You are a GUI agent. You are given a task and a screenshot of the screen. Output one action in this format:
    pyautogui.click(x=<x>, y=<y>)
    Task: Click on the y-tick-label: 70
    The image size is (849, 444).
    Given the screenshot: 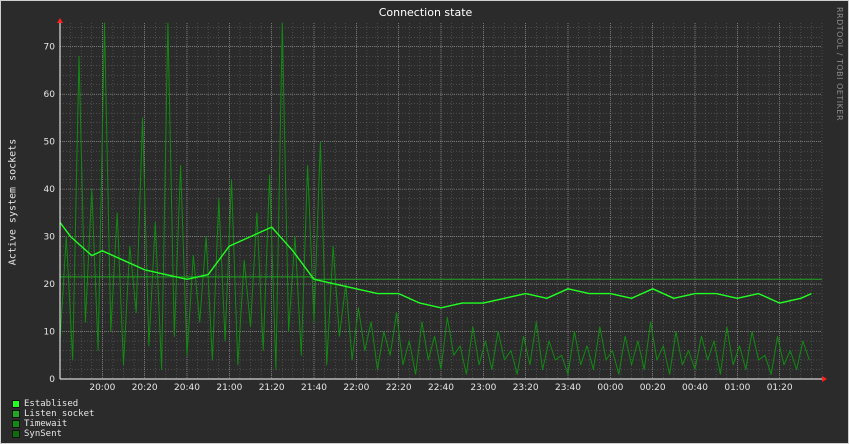 What is the action you would take?
    pyautogui.click(x=50, y=48)
    